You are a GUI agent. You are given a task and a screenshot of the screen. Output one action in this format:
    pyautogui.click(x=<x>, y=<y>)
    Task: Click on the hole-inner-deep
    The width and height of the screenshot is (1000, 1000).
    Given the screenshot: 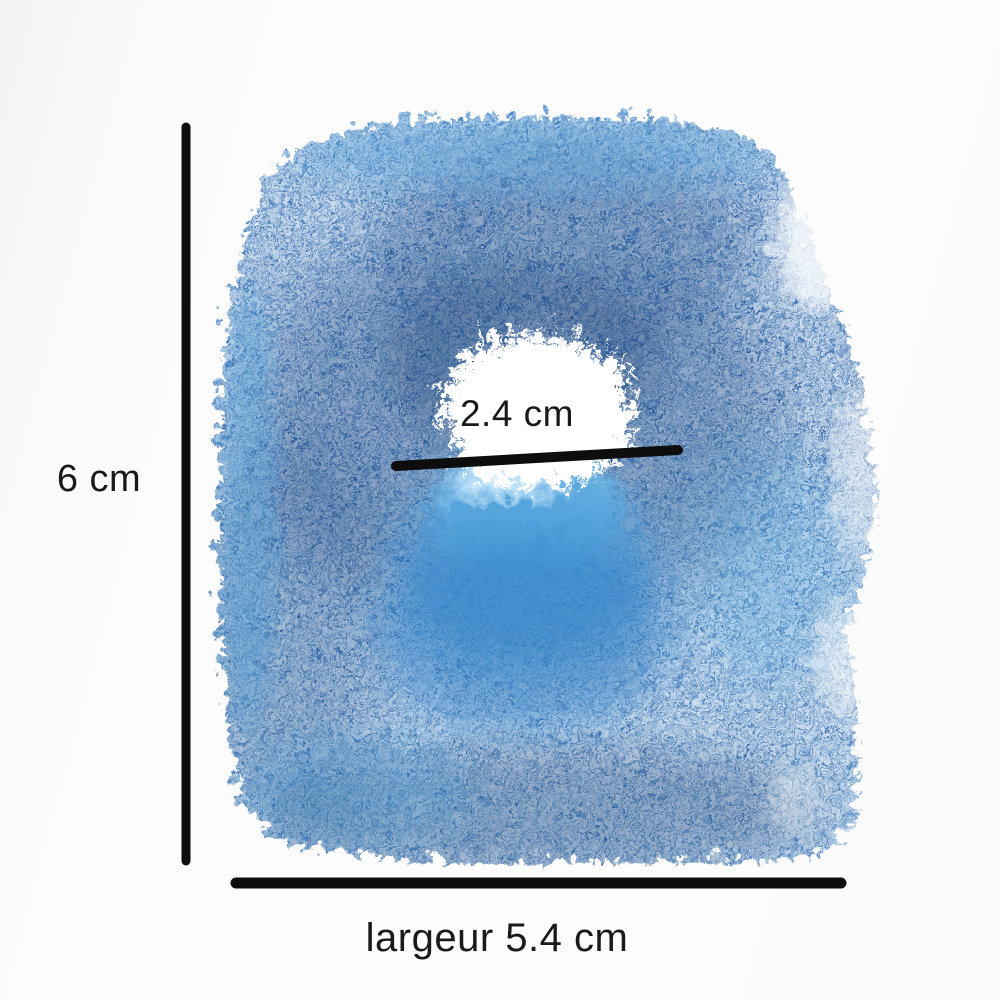 What is the action you would take?
    pyautogui.click(x=518, y=630)
    